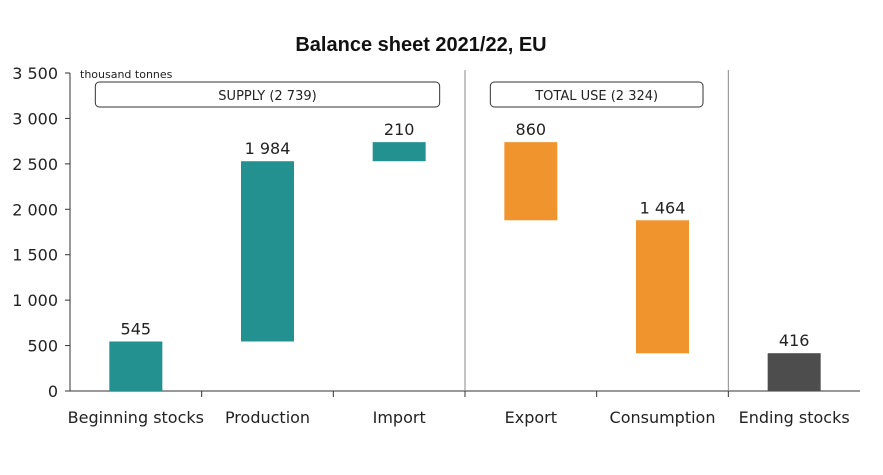 The image size is (883, 475). What do you see at coordinates (663, 207) in the screenshot?
I see `bar-value-label: 1 464` at bounding box center [663, 207].